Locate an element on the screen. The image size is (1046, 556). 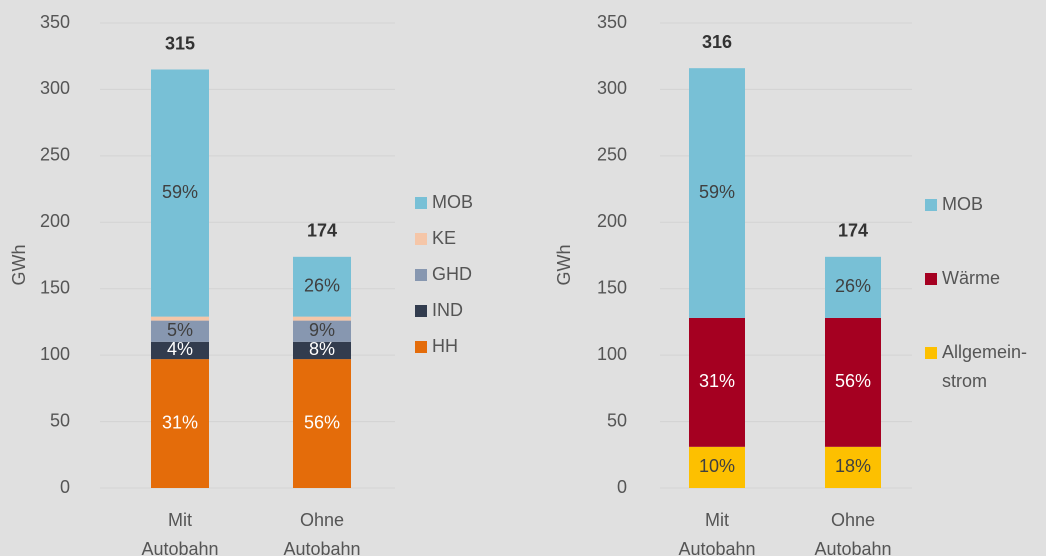
total-label: 315 is located at coordinates (180, 43).